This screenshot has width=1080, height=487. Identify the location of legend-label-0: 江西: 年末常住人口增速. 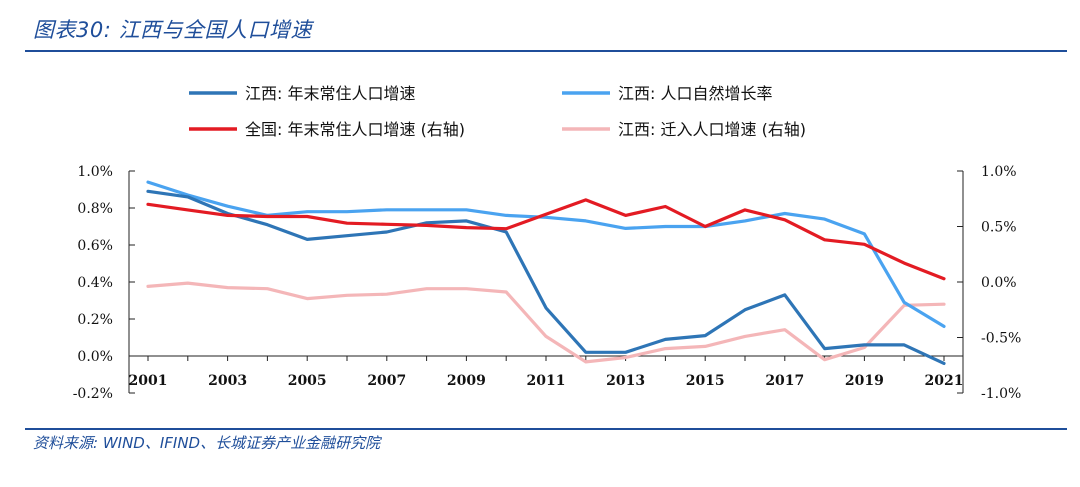
(330, 93).